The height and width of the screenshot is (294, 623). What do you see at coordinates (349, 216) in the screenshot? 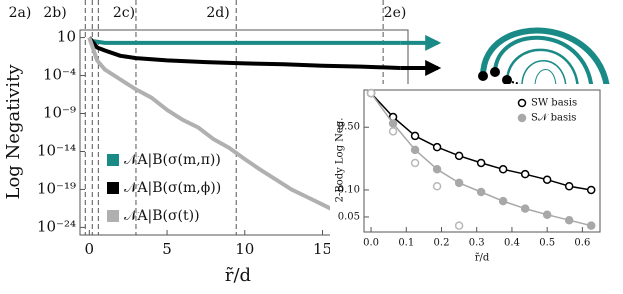
I see `y-tick-label: 0.05` at bounding box center [349, 216].